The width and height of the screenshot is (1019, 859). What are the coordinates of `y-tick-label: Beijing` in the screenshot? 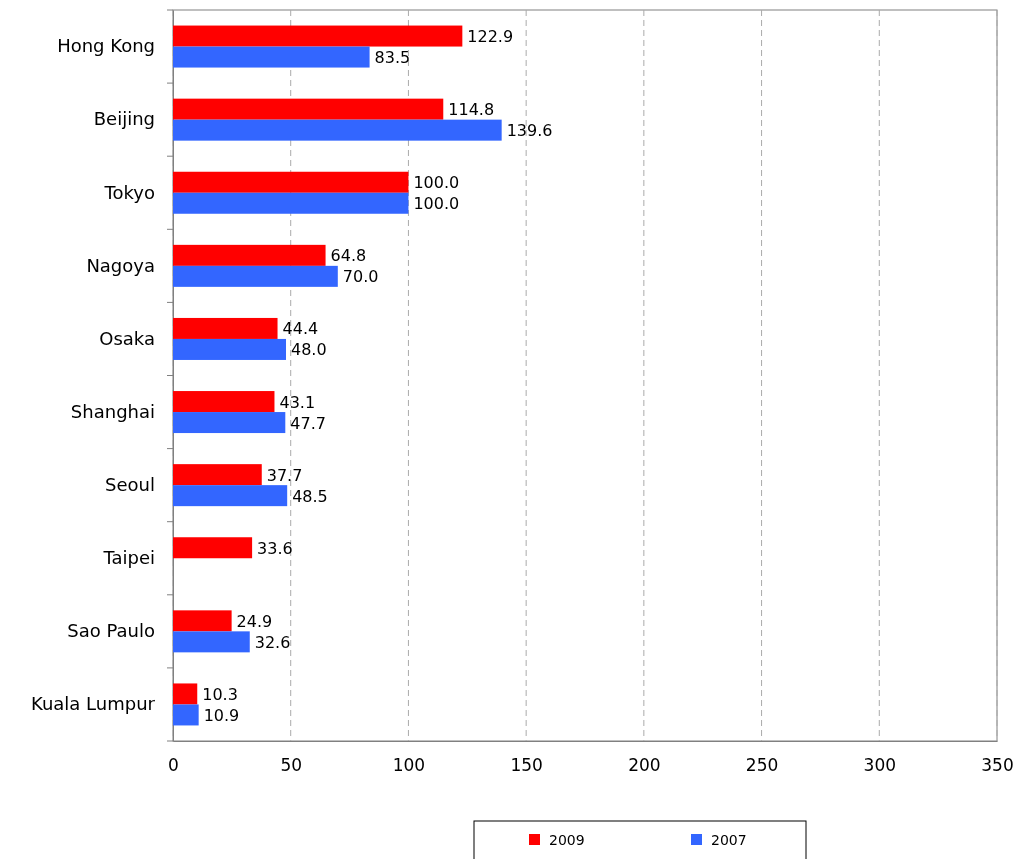 It's located at (124, 119).